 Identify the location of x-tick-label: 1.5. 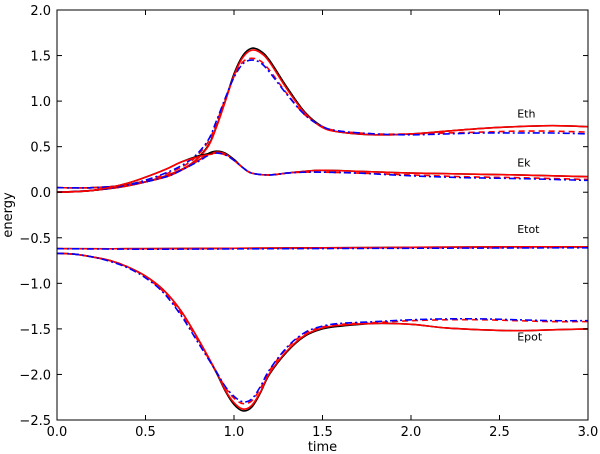
(322, 432).